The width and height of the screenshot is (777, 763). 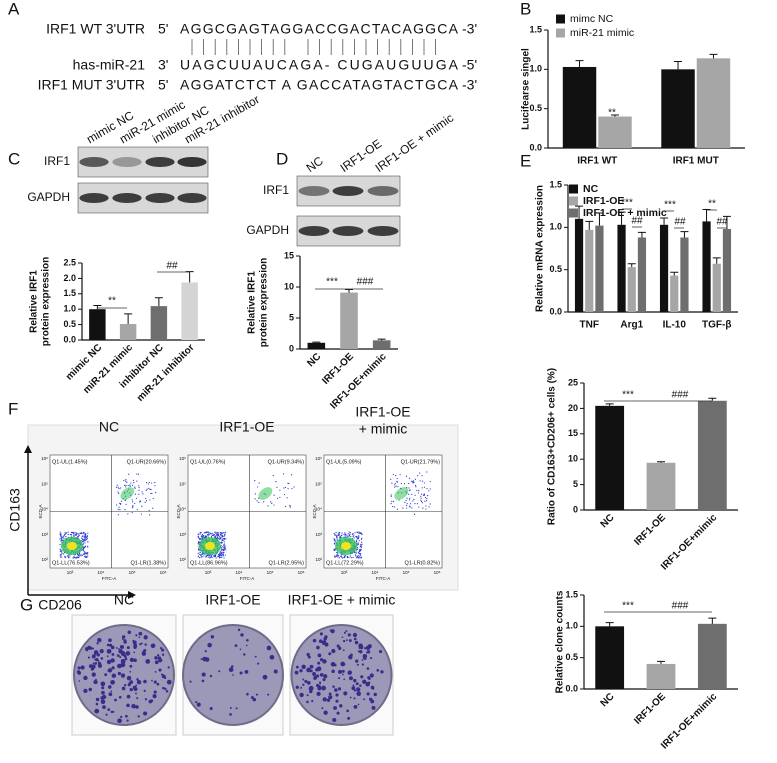 What do you see at coordinates (70, 572) in the screenshot?
I see `flow-tick: 10³` at bounding box center [70, 572].